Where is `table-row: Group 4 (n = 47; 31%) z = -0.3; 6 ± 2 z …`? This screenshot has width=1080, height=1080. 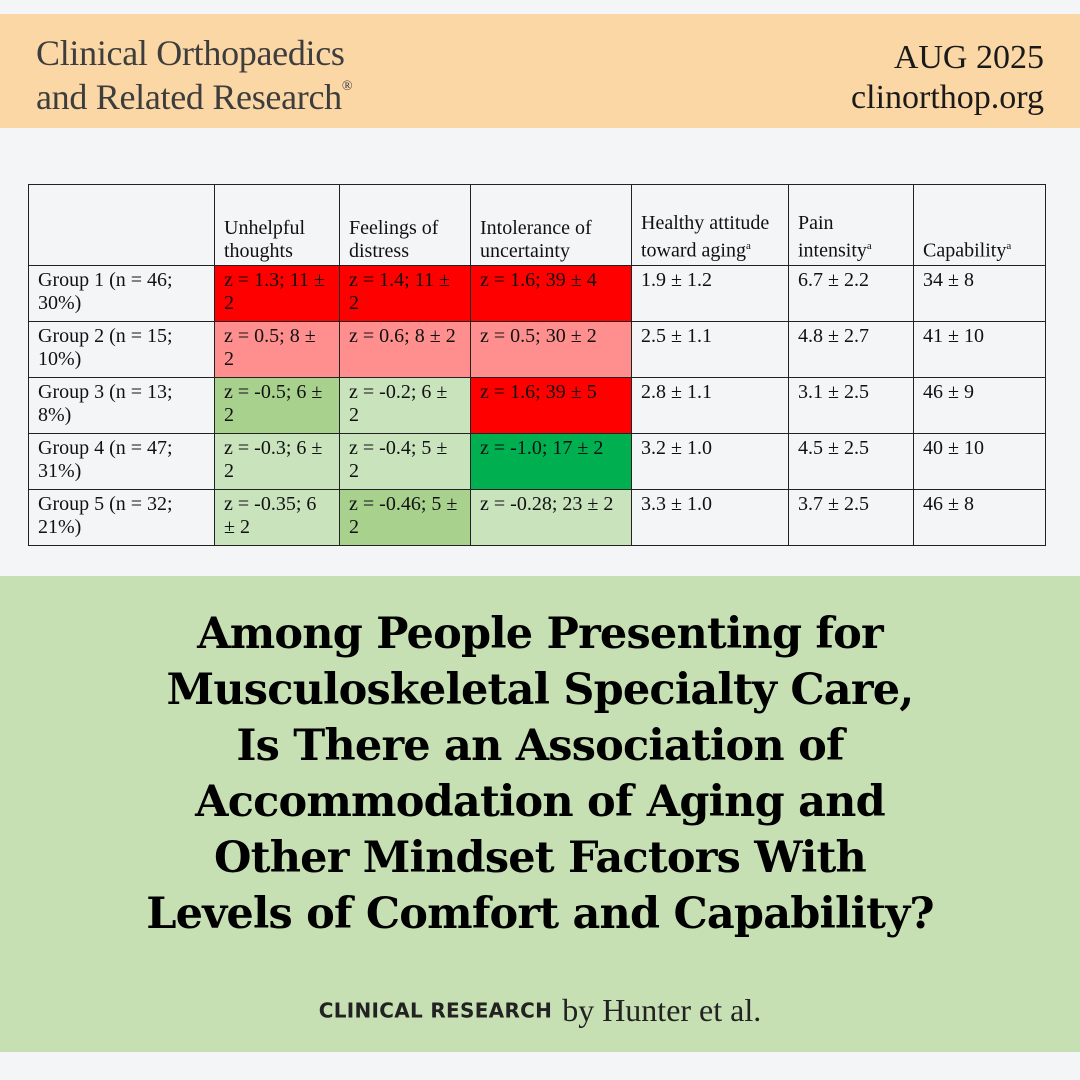 table-row: Group 4 (n = 47; 31%) z = -0.3; 6 ± 2 z … is located at coordinates (537, 461).